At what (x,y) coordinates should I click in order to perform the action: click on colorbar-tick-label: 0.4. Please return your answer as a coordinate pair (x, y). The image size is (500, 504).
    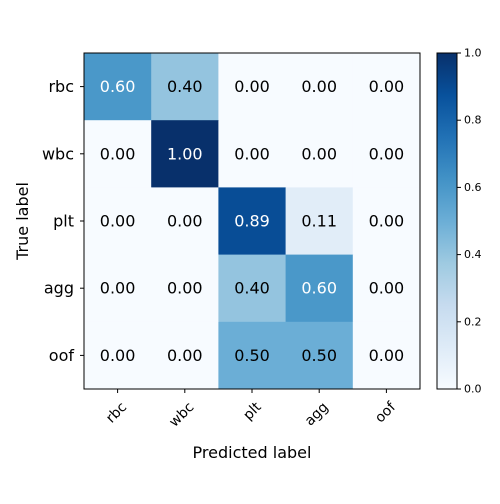
    Looking at the image, I should click on (473, 254).